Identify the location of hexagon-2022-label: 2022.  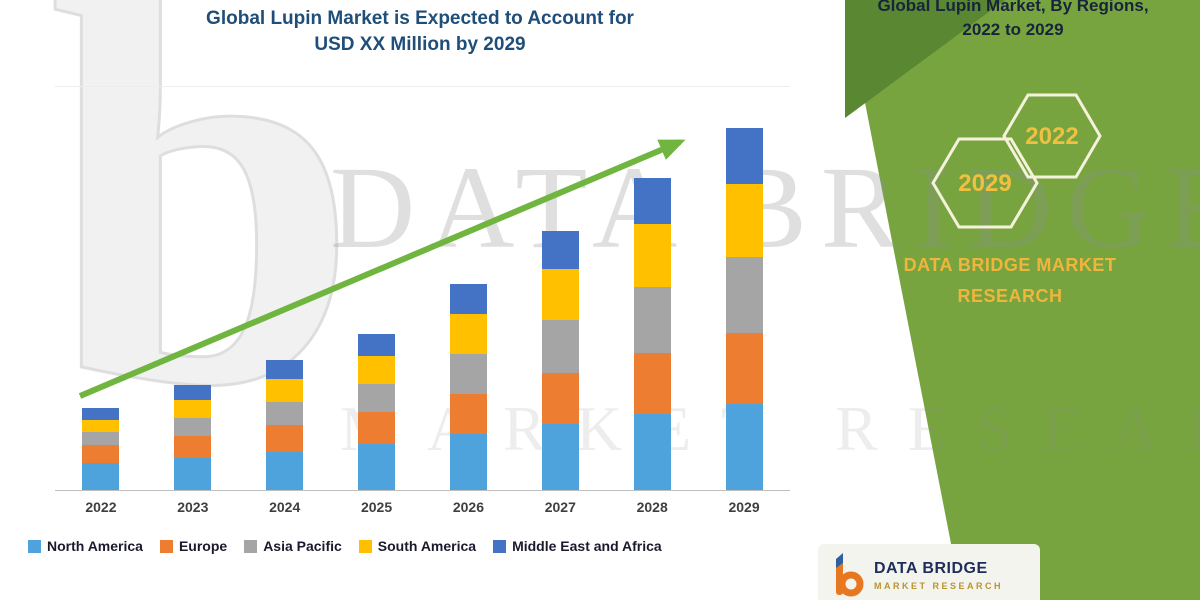
(1051, 136).